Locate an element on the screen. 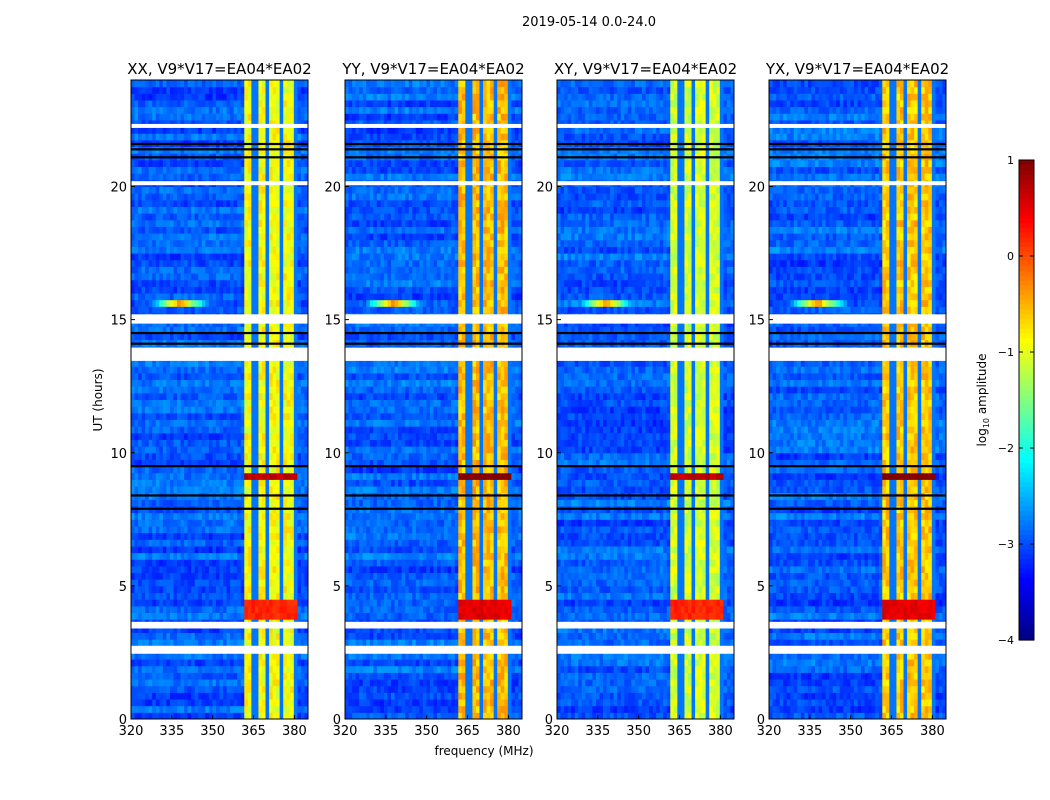  dark-row is located at coordinates (219, 466).